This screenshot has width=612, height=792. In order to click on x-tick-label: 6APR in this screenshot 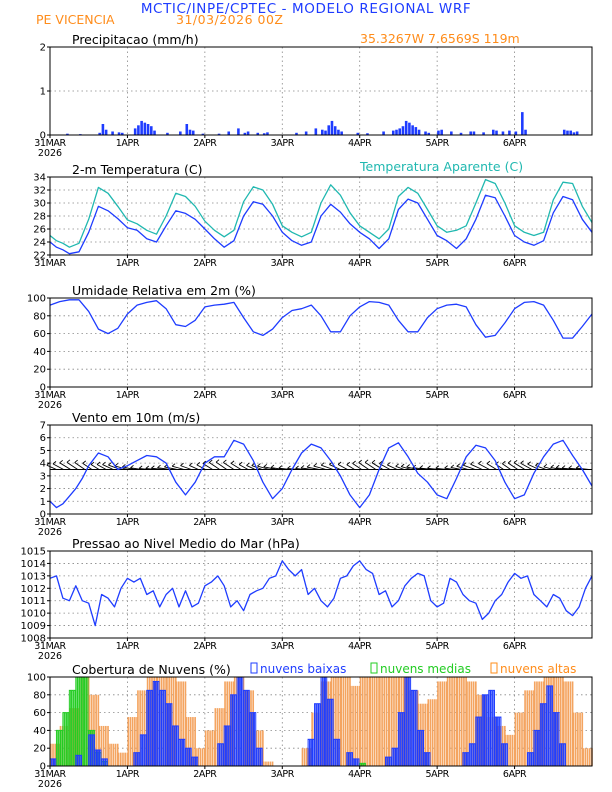, I will do `click(515, 143)`.